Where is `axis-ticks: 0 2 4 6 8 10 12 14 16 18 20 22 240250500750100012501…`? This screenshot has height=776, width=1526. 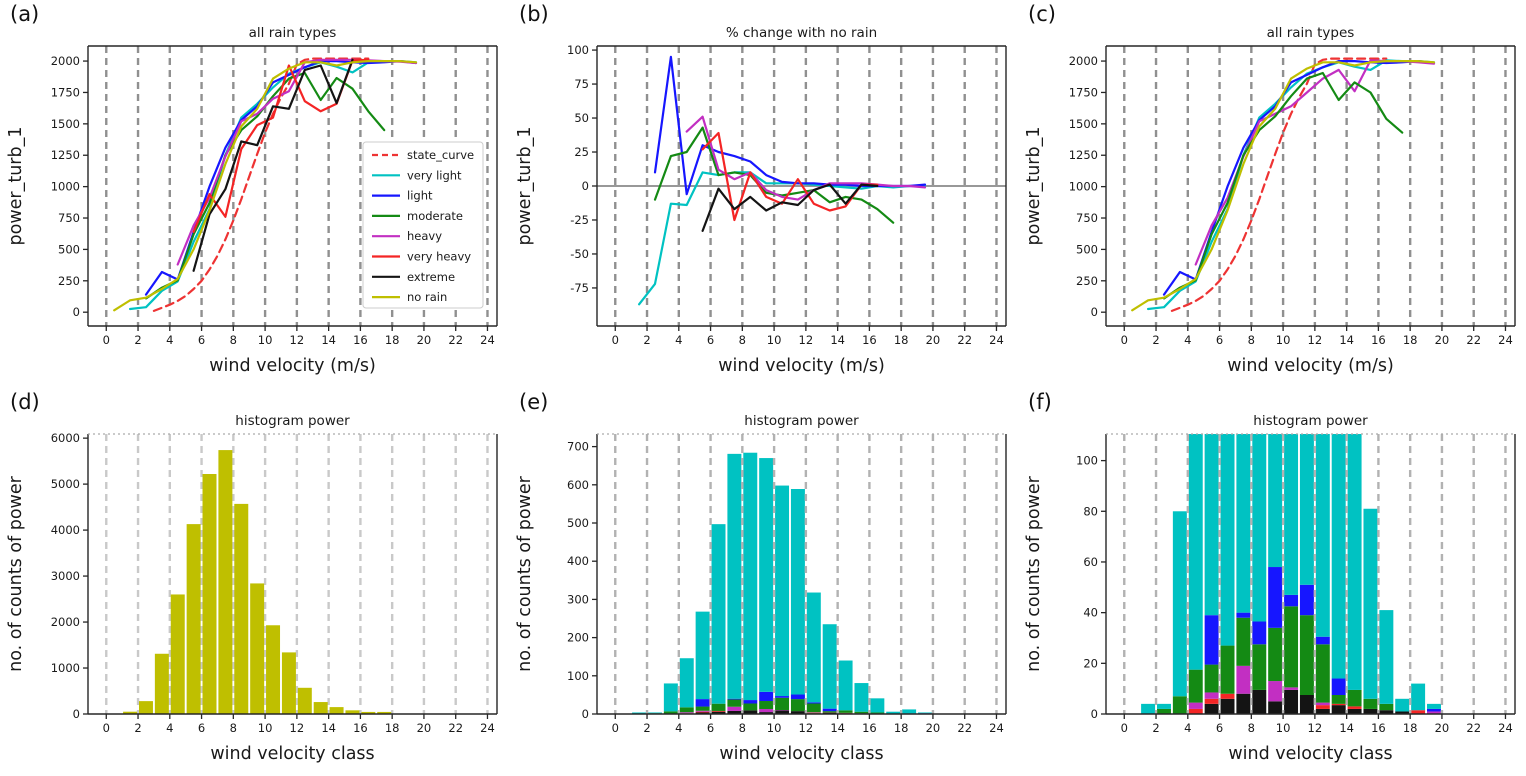 axis-ticks: 0 2 4 6 8 10 12 14 16 18 20 22 240250500750100012501… is located at coordinates (273, 200).